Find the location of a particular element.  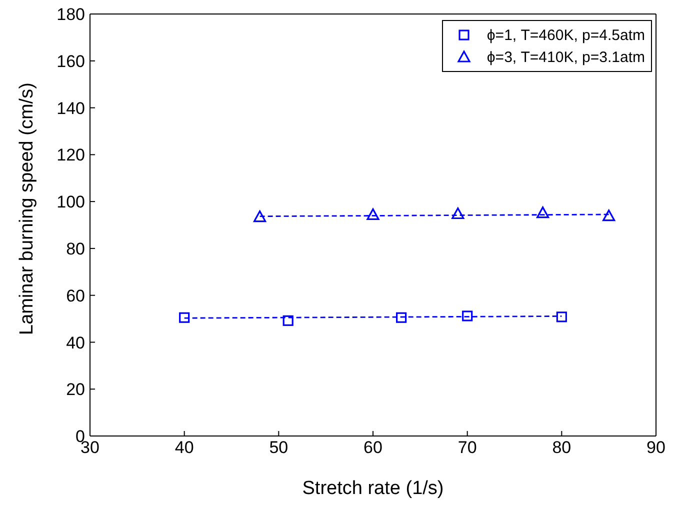

legend-label: ϕ=3, T=410K, p=3.1atm is located at coordinates (565, 57).